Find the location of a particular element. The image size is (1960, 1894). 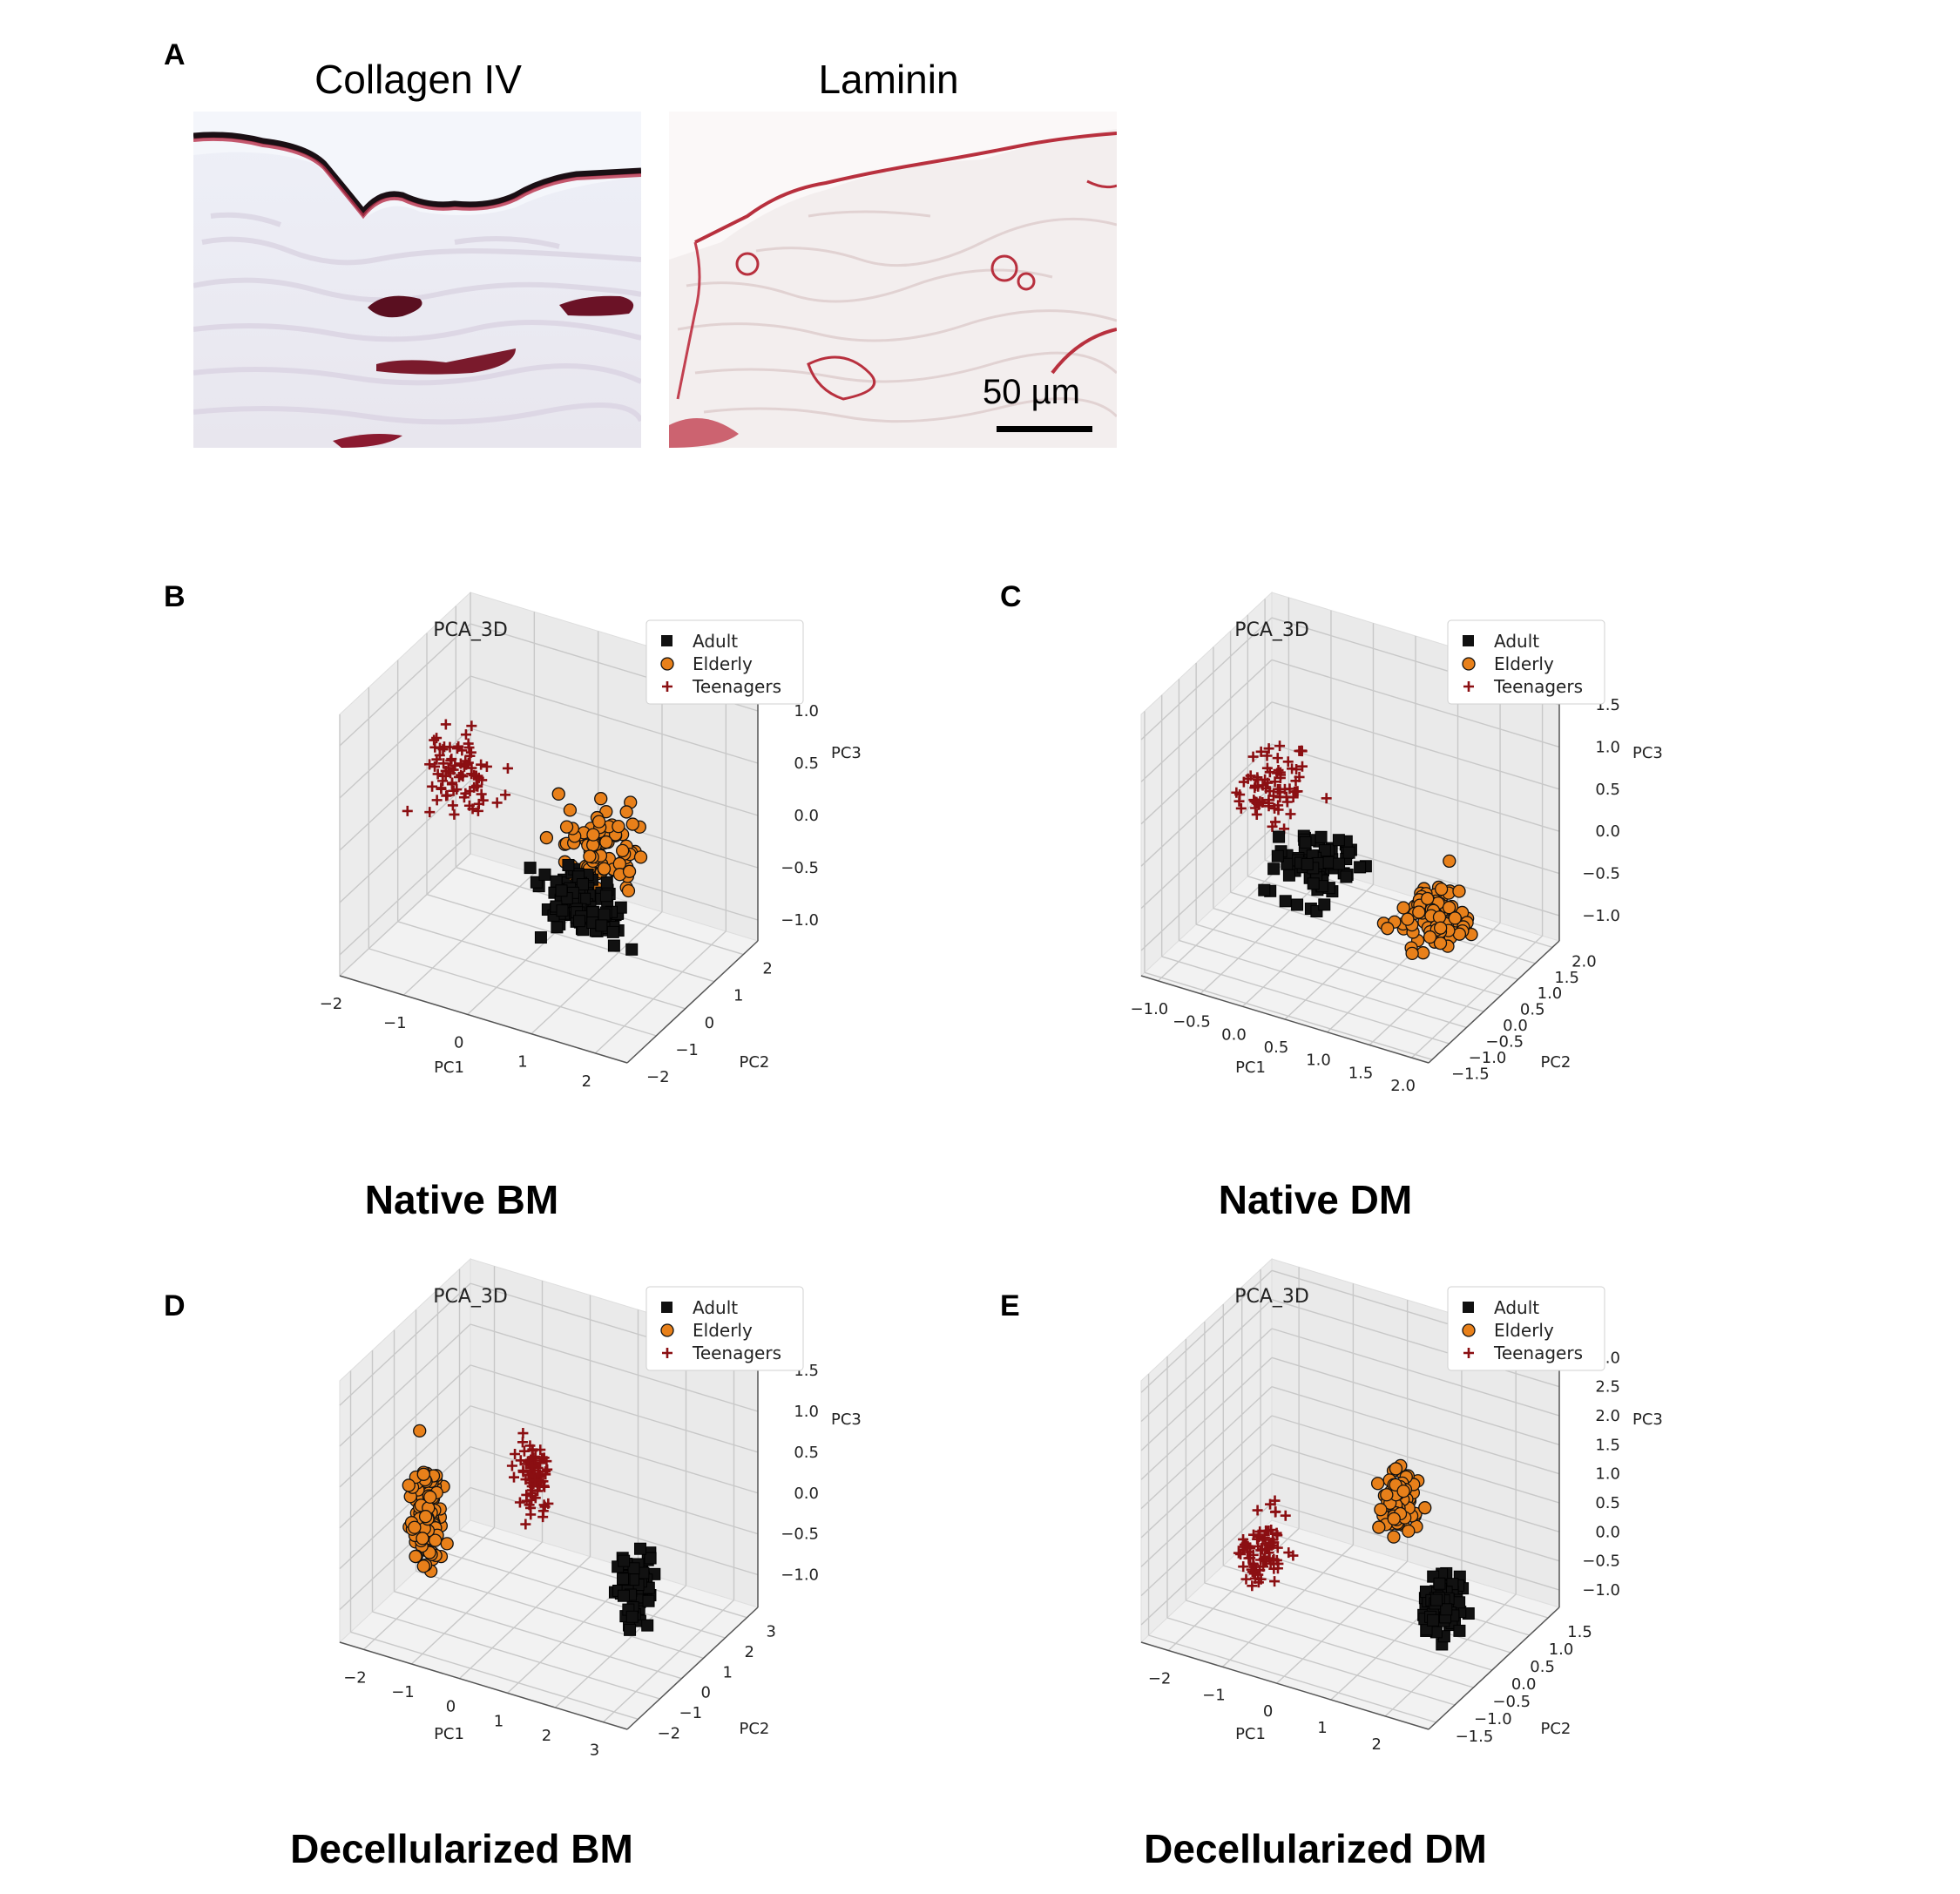

x-tick-label: 1 is located at coordinates (1322, 1728).